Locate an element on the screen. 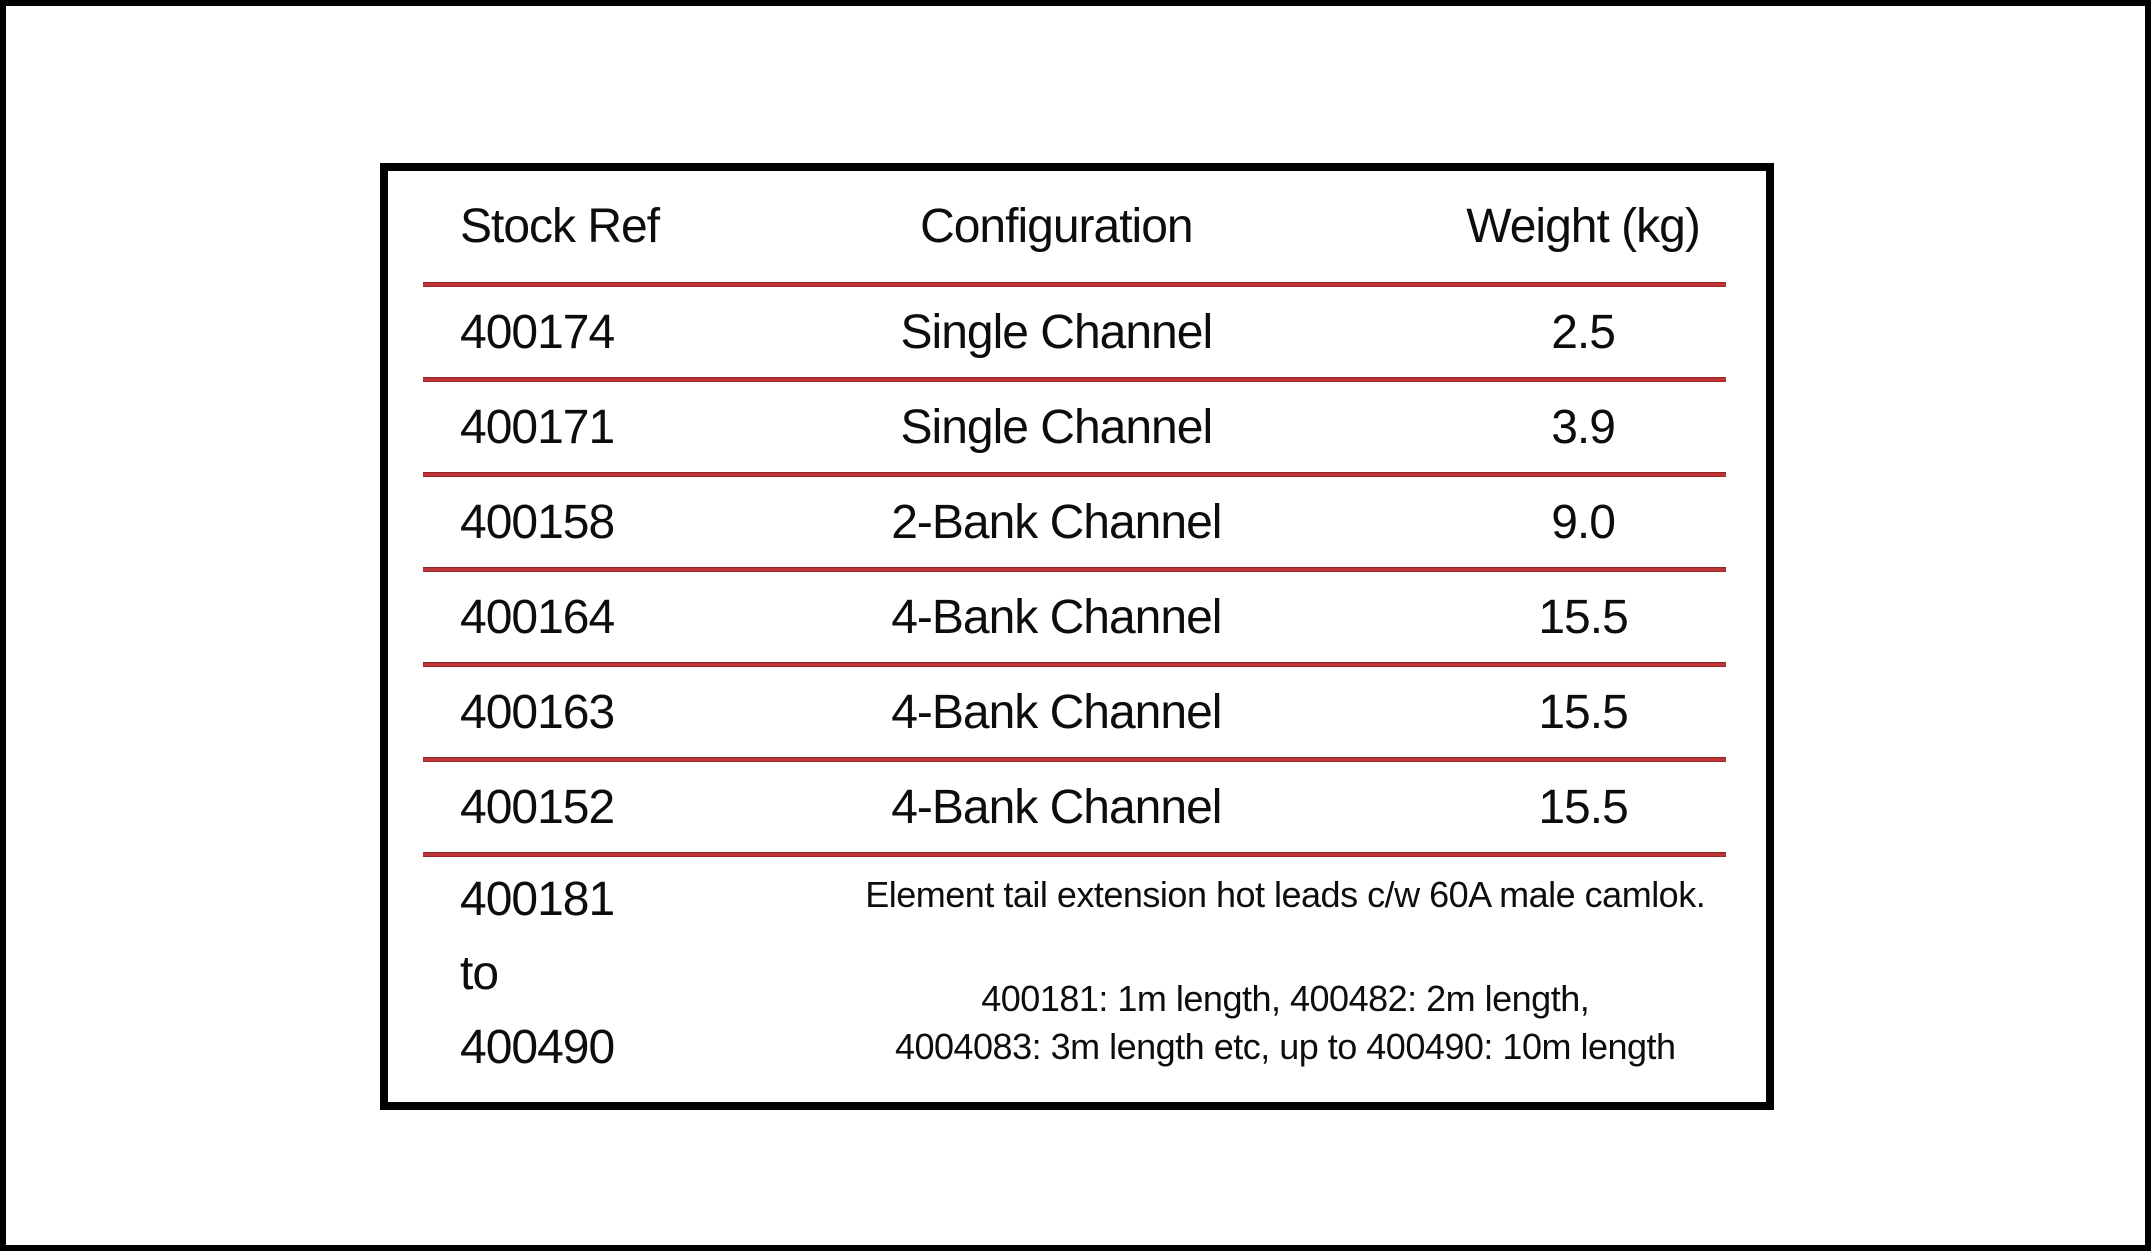 The width and height of the screenshot is (2151, 1251). table-row: 400152 4-Bank Channel 15.5 is located at coordinates (1077, 807).